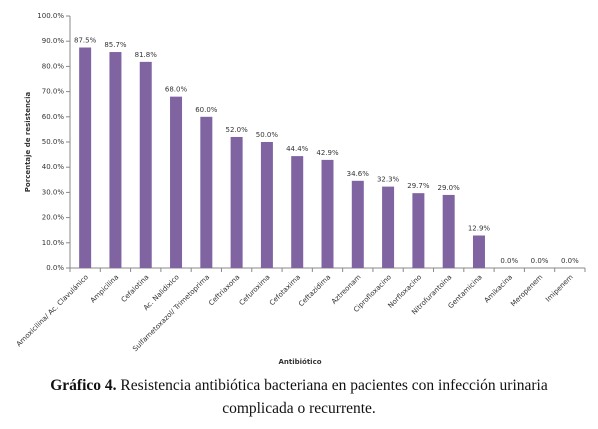 Image resolution: width=598 pixels, height=429 pixels. What do you see at coordinates (314, 290) in the screenshot?
I see `x-tick-label: Ceftazidima` at bounding box center [314, 290].